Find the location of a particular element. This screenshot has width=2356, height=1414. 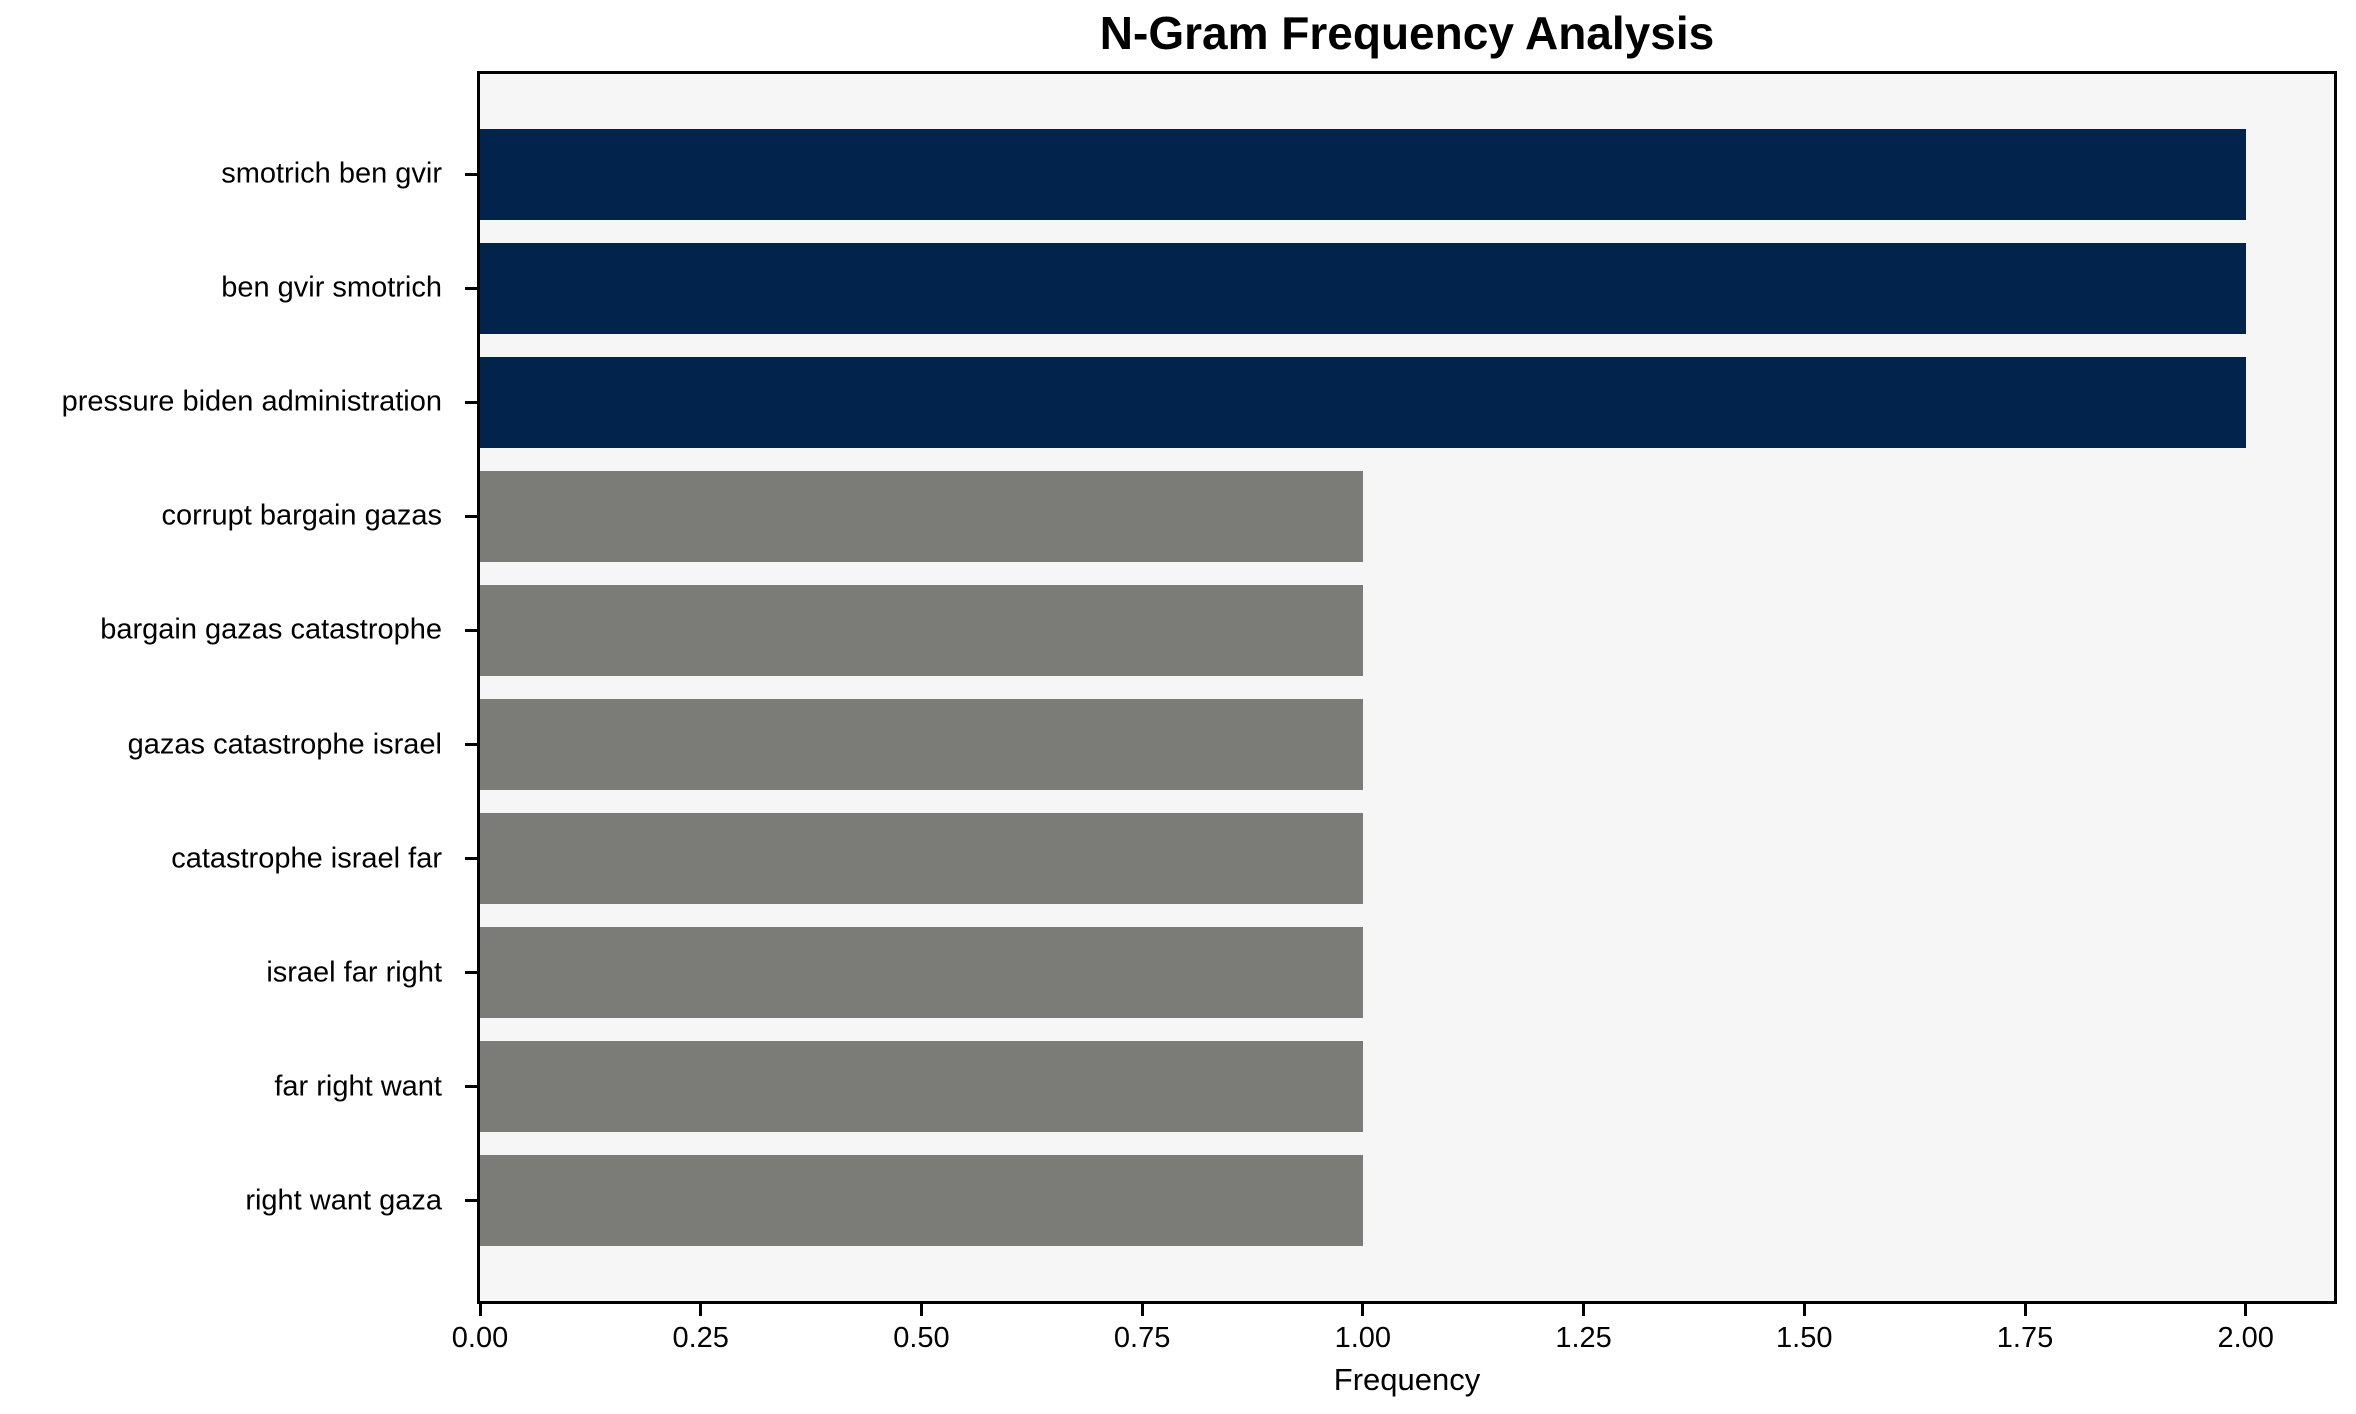

y-tick-label: smotrich ben gvir is located at coordinates (331, 173).